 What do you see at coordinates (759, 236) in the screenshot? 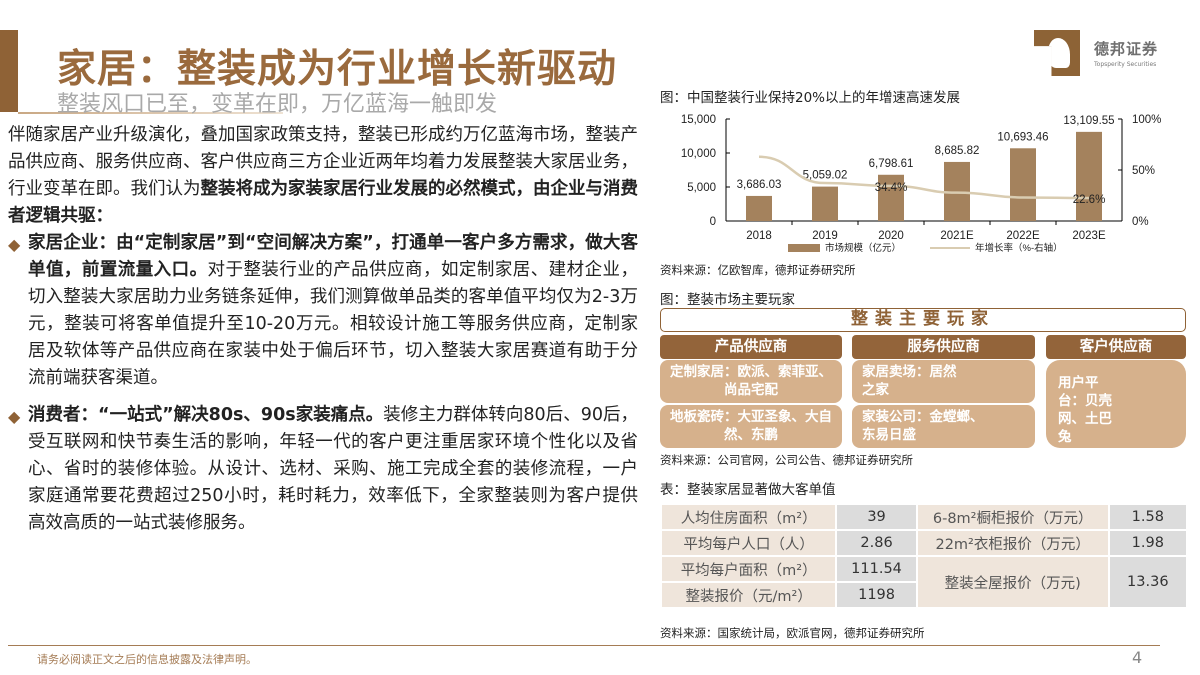
I see `svg-text: 2018` at bounding box center [759, 236].